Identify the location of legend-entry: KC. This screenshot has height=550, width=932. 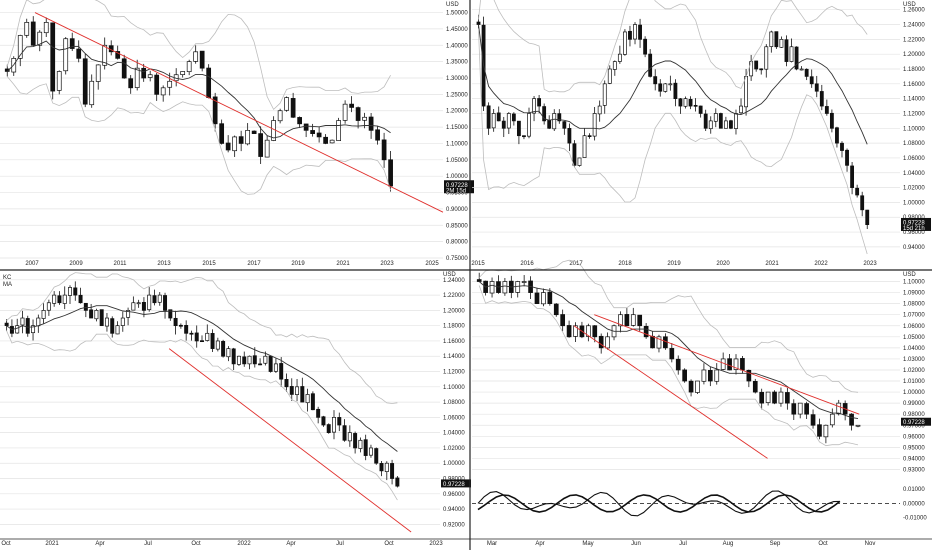
(7, 278).